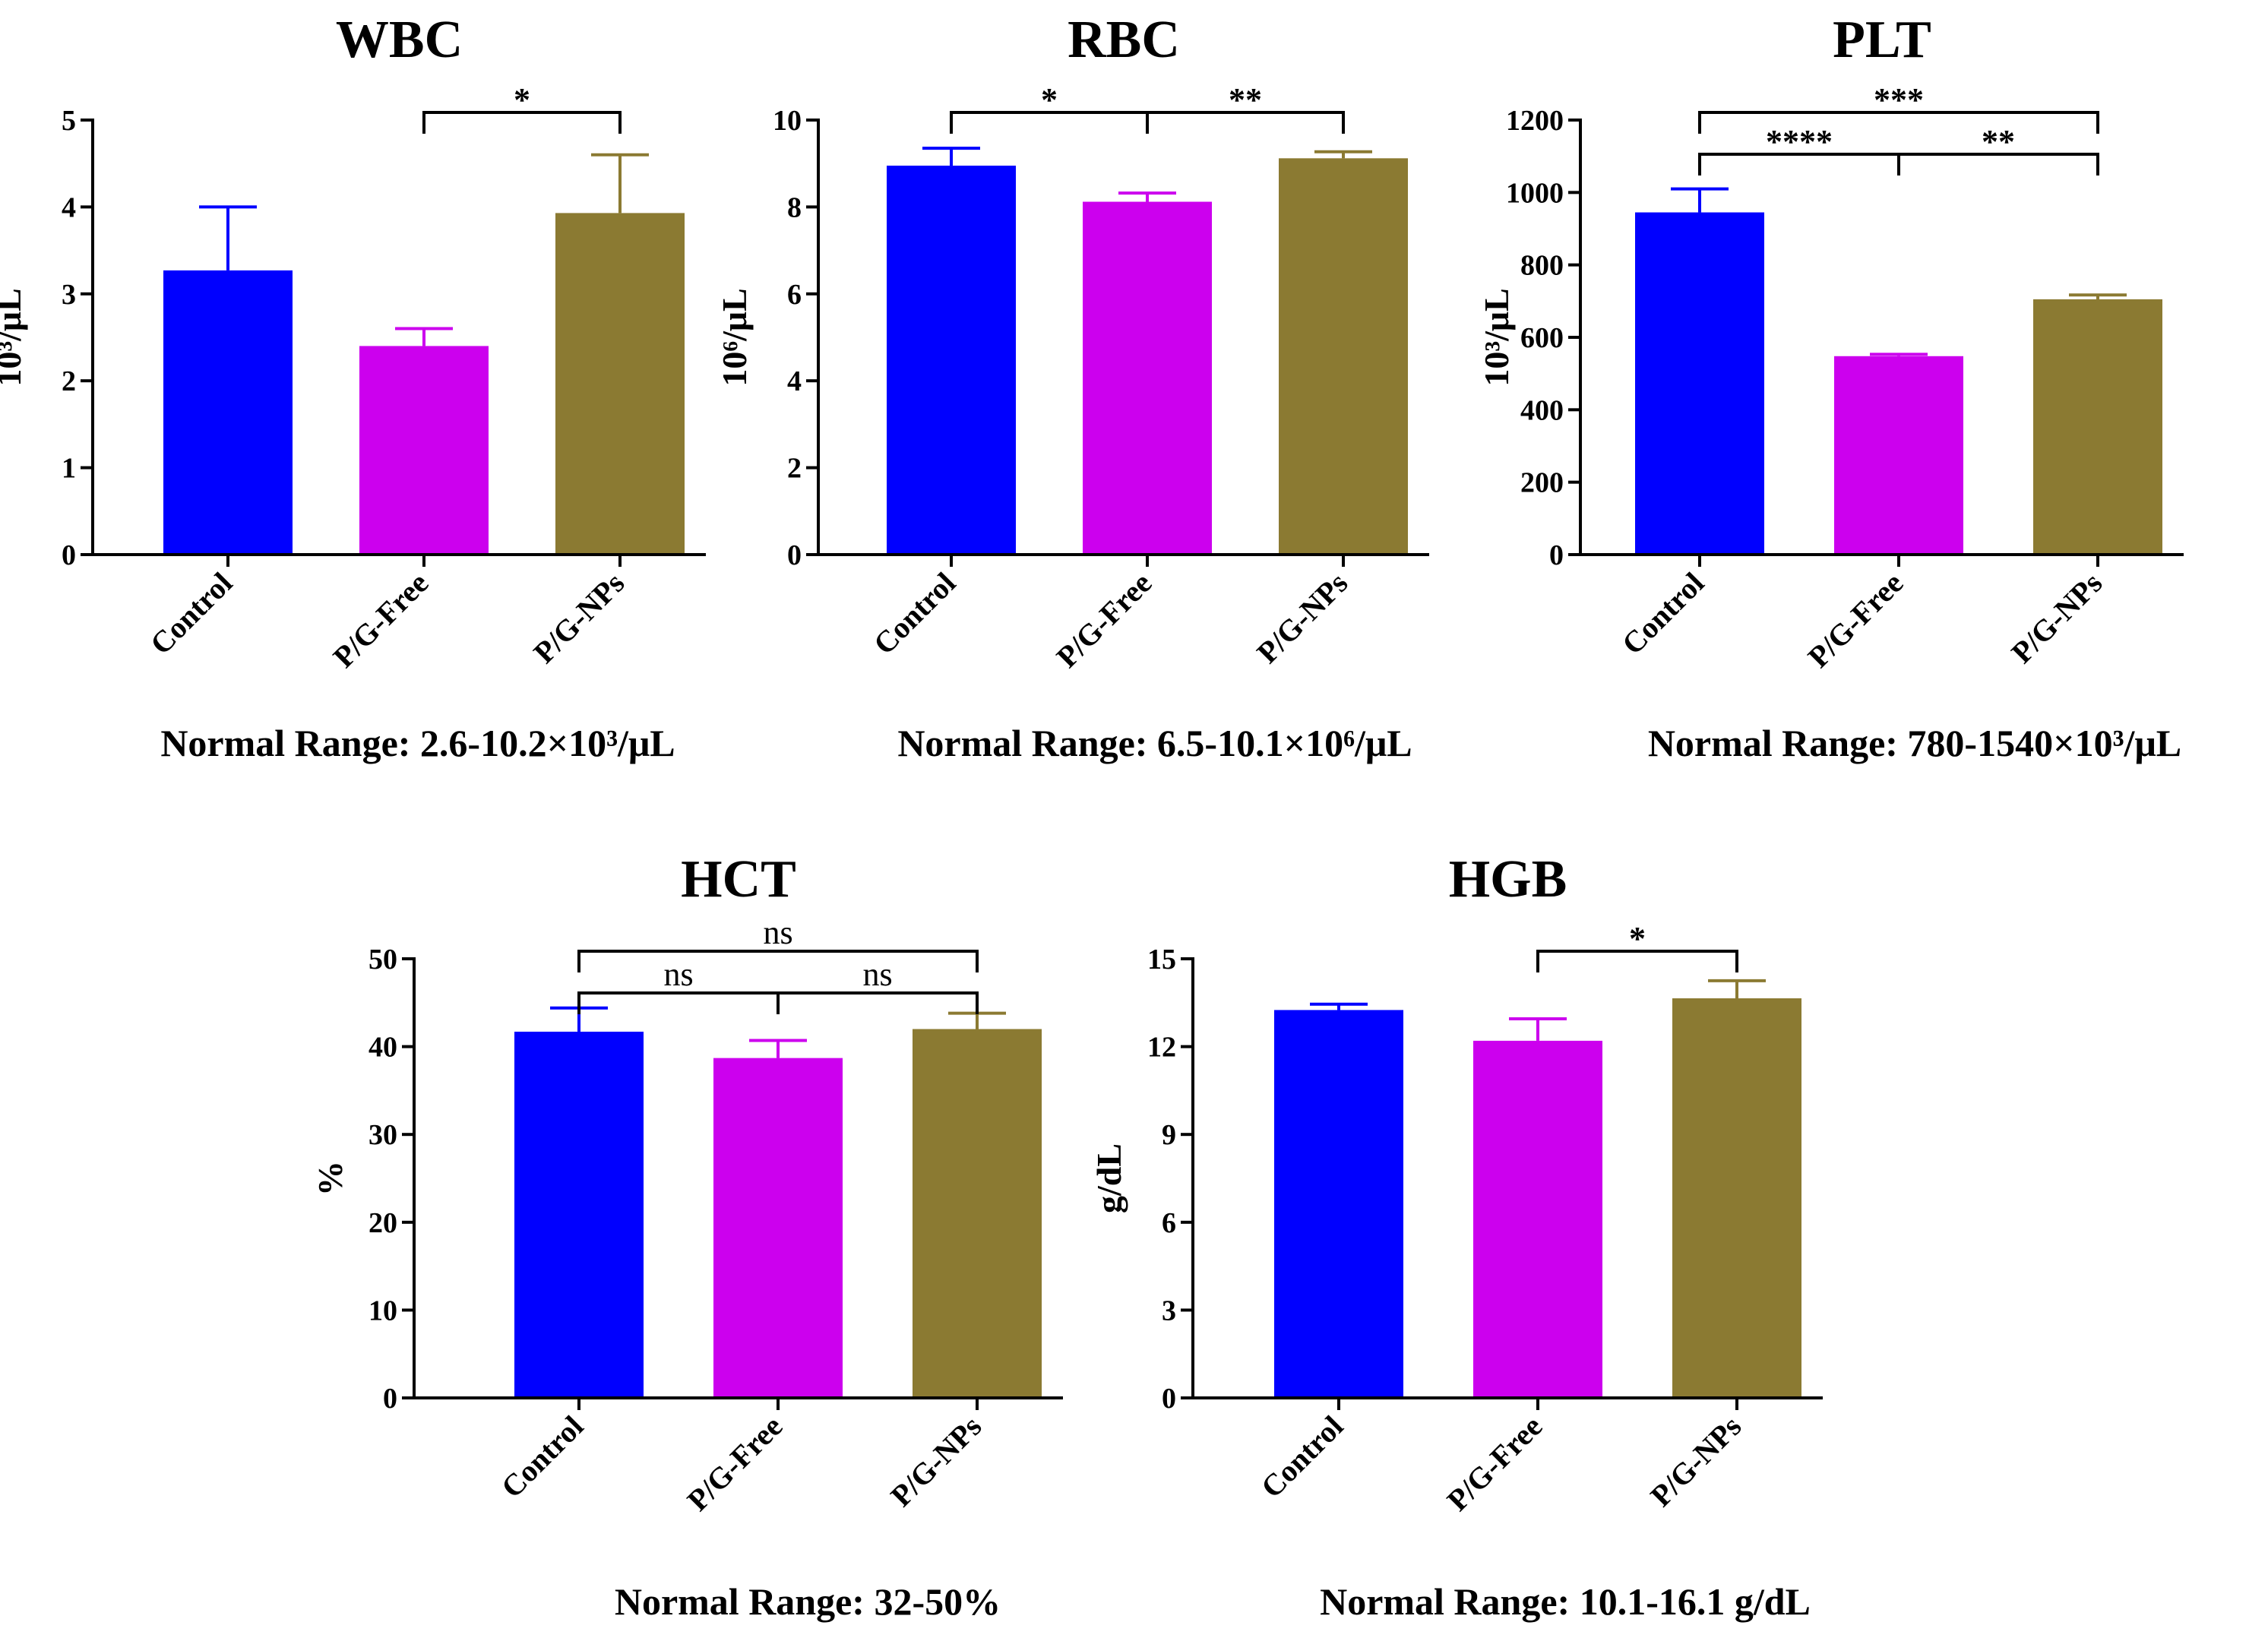 This screenshot has width=2268, height=1638. Describe the element at coordinates (1565, 1601) in the screenshot. I see `hgb-normal-range: Normal Range: 10.1-16.1 g/dL` at that location.